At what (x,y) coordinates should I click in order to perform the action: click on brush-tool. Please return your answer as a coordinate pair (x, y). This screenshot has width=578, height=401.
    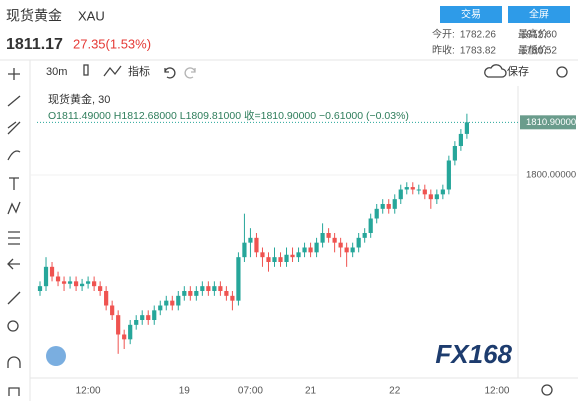
    Looking at the image, I should click on (14, 155).